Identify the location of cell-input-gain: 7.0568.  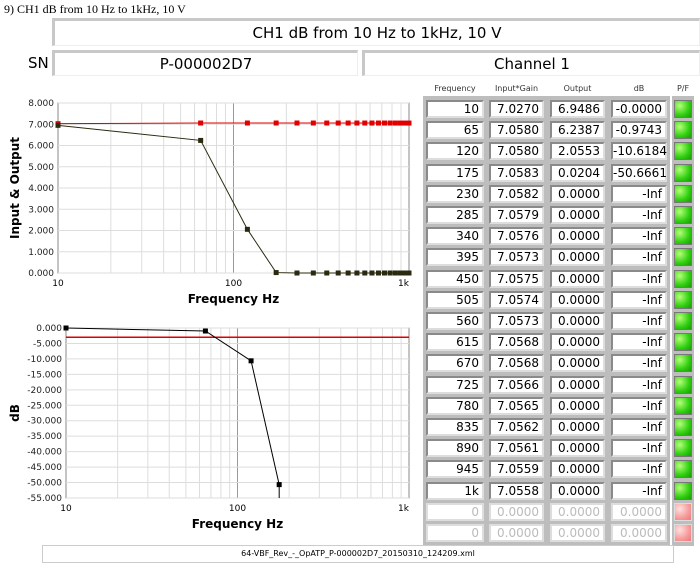
(516, 363).